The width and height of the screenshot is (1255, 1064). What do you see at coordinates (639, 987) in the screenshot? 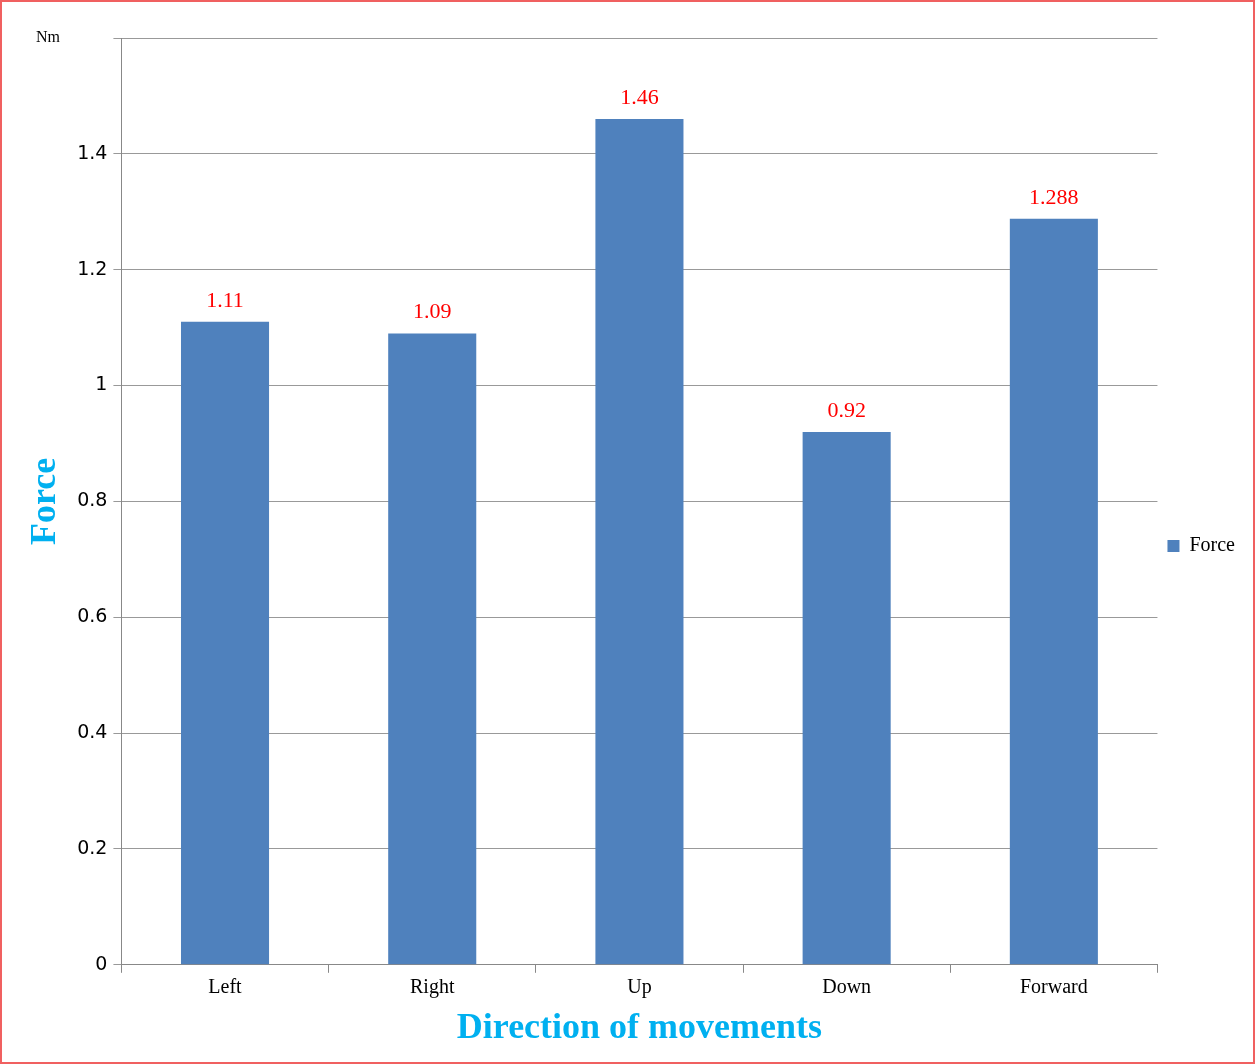
I see `x-tick-label: Up` at bounding box center [639, 987].